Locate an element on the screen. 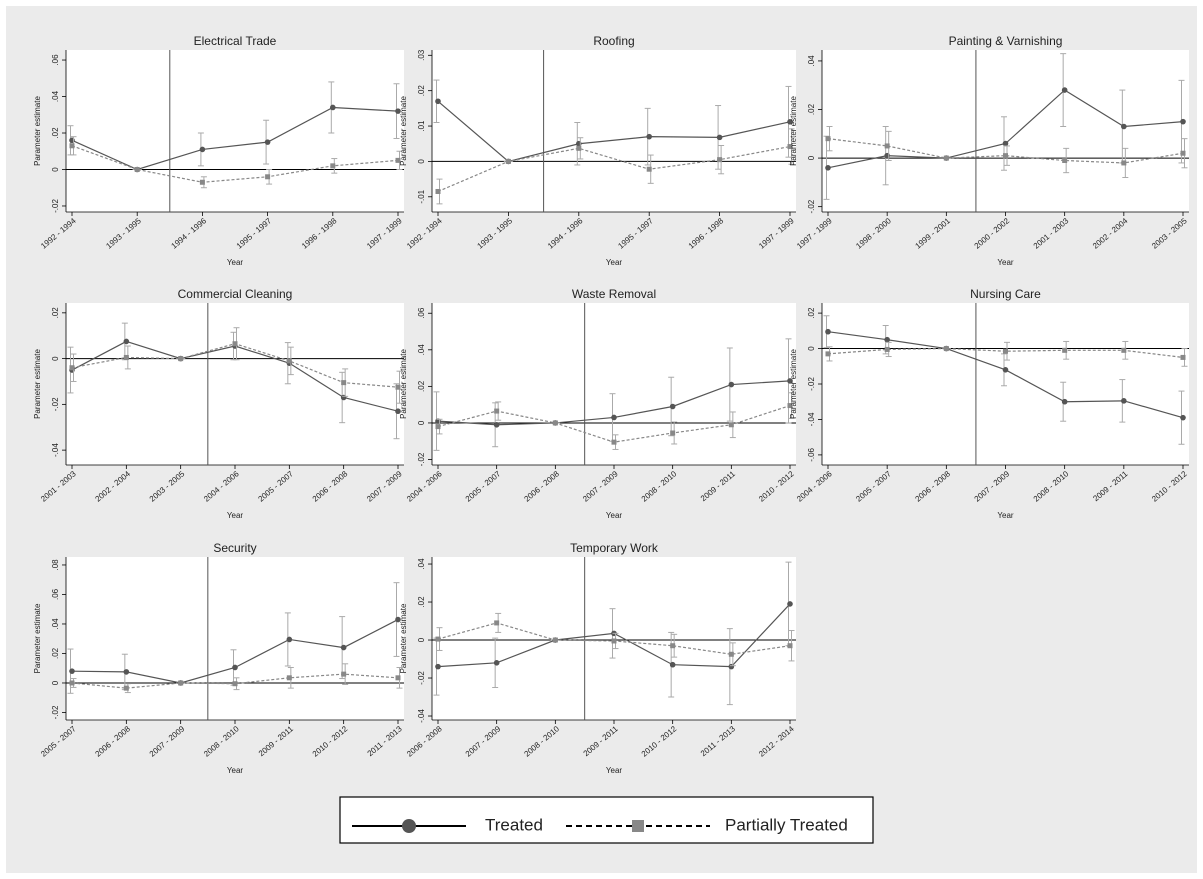 This screenshot has height=879, width=1203. chart-title: Electrical Trade is located at coordinates (235, 41).